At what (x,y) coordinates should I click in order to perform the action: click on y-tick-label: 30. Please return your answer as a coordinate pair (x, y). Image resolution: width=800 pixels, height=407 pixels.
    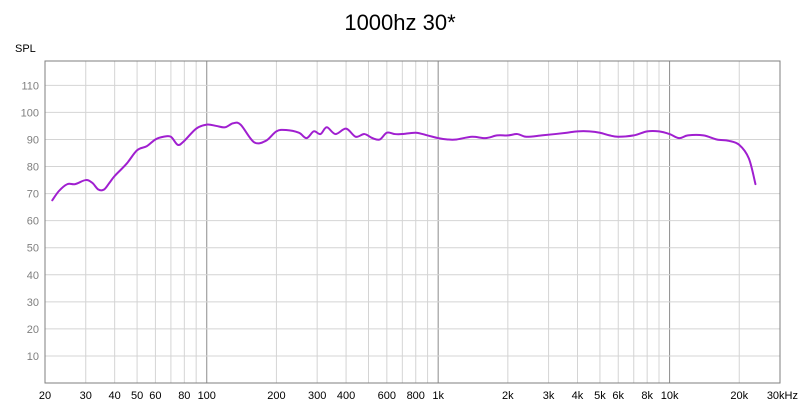
    Looking at the image, I should click on (33, 303).